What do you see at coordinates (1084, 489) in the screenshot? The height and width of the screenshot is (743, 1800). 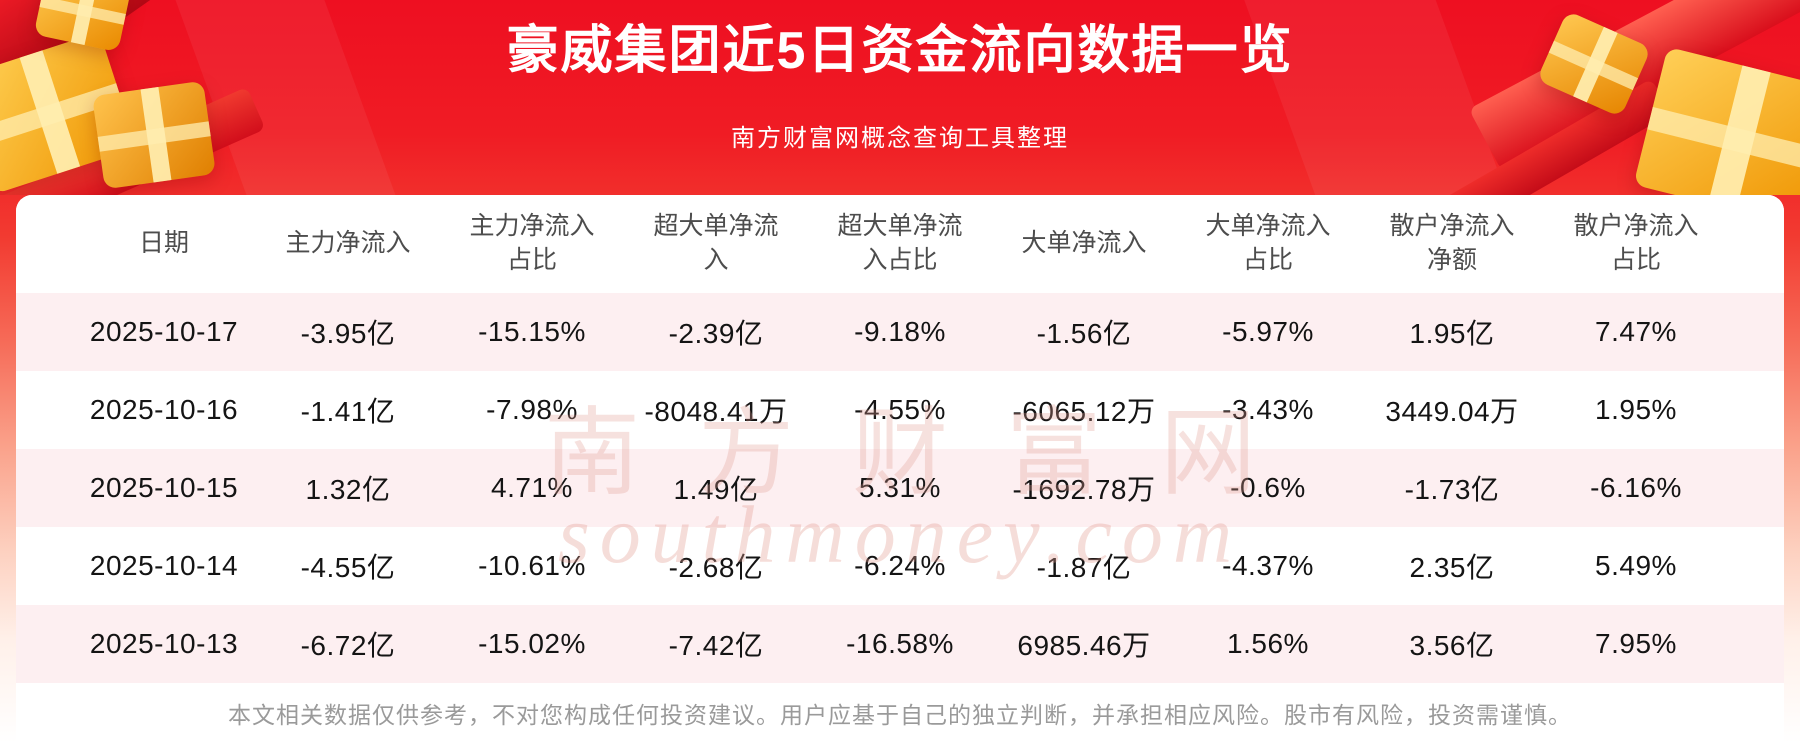 I see `table-cell: -1692.78万` at bounding box center [1084, 489].